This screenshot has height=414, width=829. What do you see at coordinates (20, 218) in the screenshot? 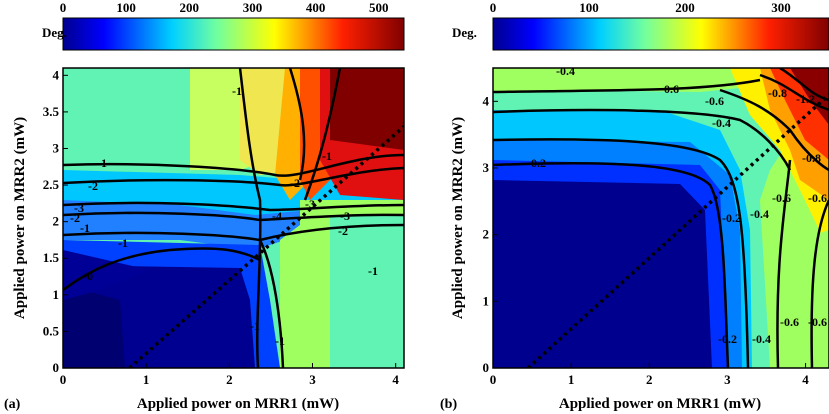
I see `y-axis-label-a: Applied power on MRR2 (mW)` at bounding box center [20, 218].